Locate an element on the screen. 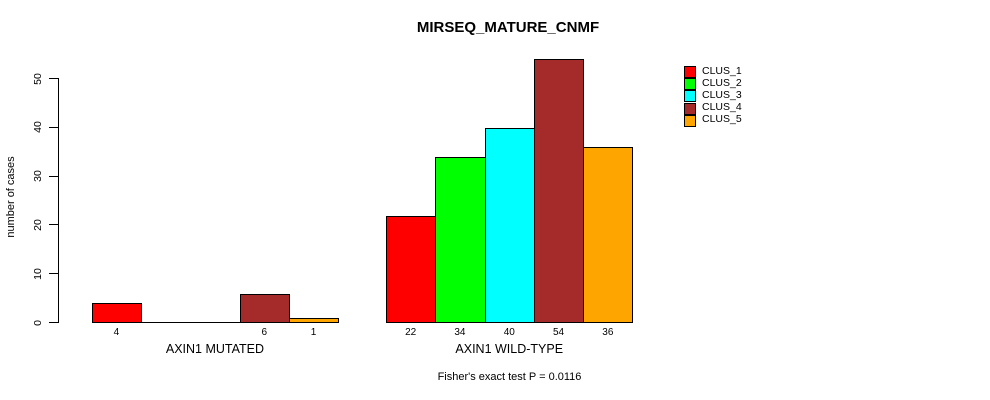  bar-clus-2-axin1-wild-type is located at coordinates (460, 240).